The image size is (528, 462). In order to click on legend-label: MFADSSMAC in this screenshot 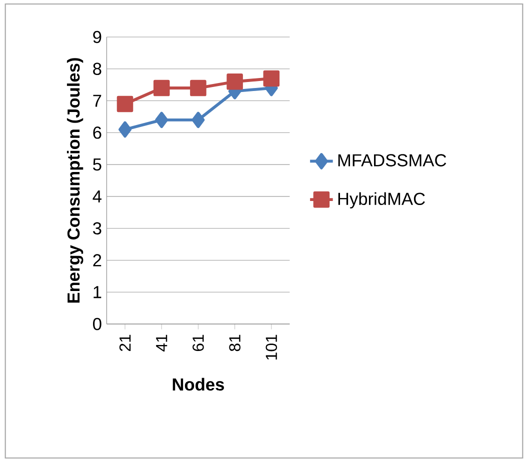, I will do `click(392, 160)`.